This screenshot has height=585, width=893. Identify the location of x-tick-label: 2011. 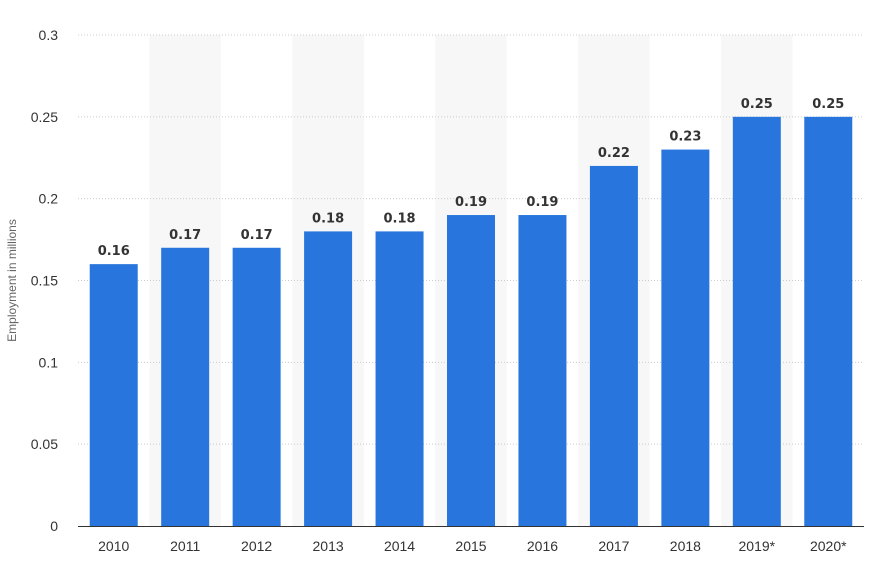
(185, 546).